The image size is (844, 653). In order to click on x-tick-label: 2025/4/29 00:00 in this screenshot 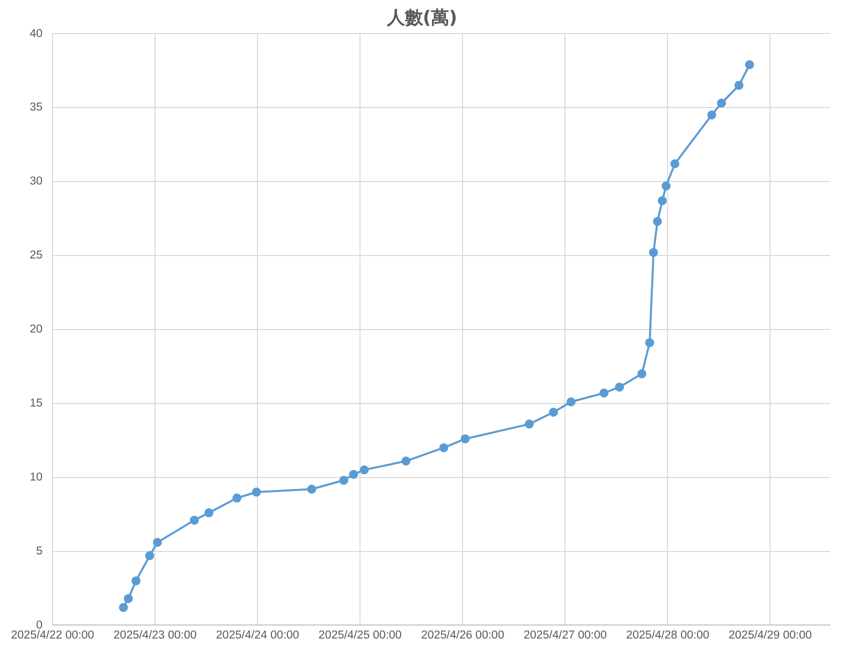, I will do `click(770, 635)`.